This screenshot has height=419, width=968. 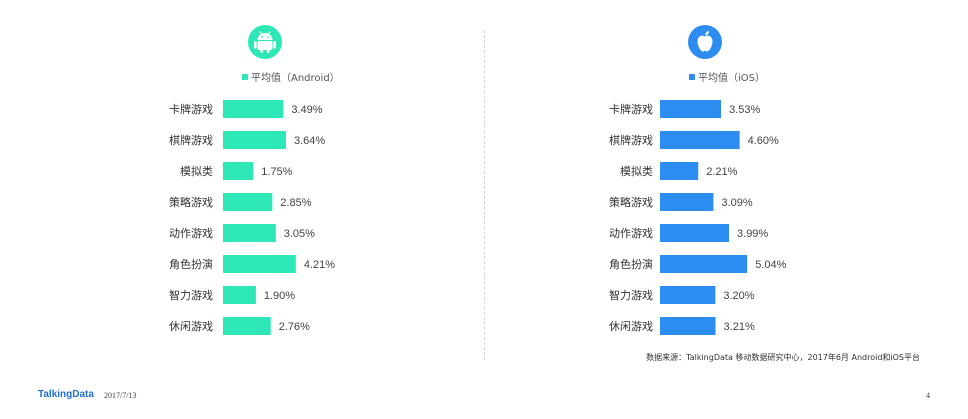 What do you see at coordinates (705, 42) in the screenshot?
I see `apple-icon` at bounding box center [705, 42].